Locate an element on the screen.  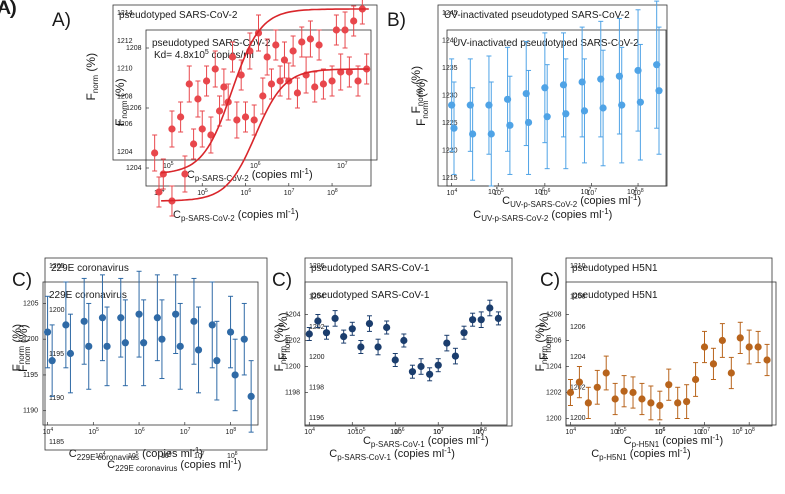
kd-annotation: Kd= 4.8x105 copies/ml is located at coordinates (204, 55).